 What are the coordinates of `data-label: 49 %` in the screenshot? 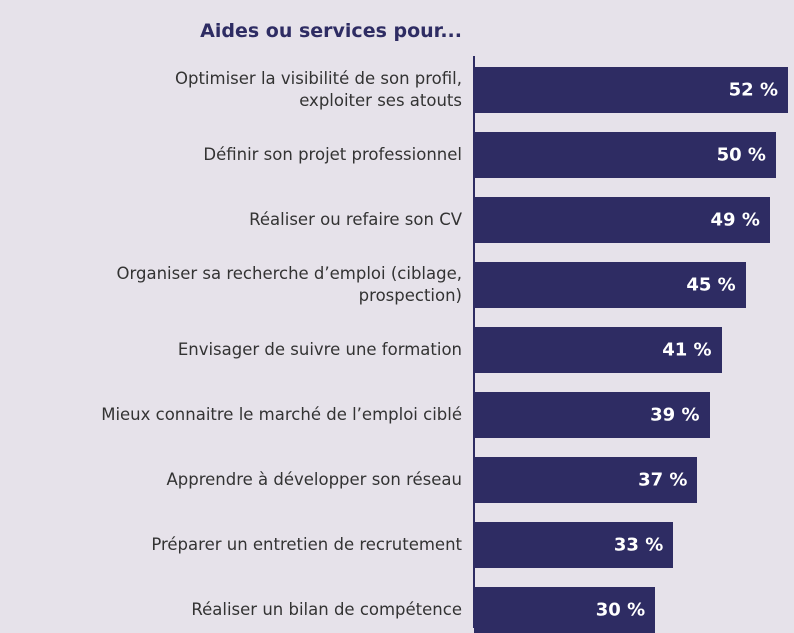 It's located at (735, 220).